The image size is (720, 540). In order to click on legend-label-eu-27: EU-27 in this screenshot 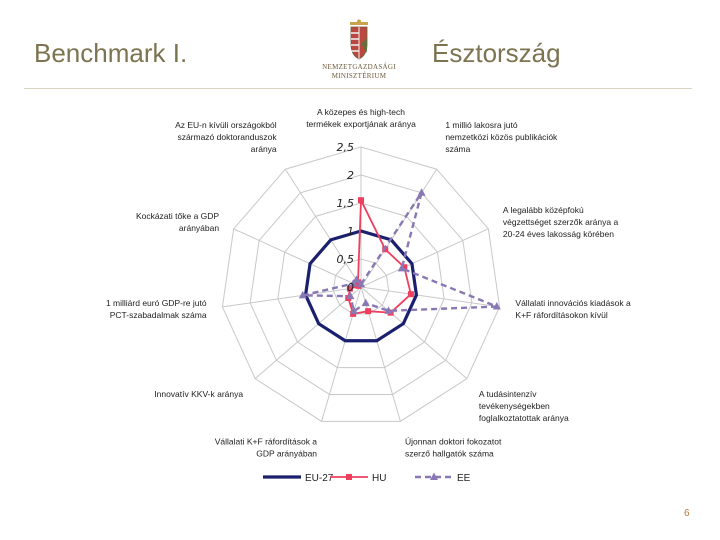, I will do `click(319, 478)`.